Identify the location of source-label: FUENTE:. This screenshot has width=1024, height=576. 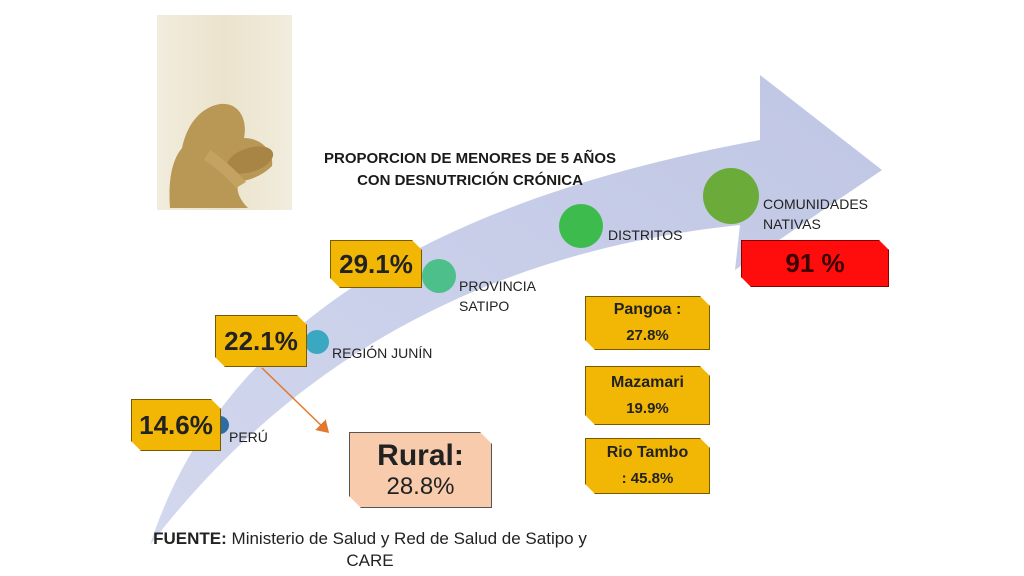
(190, 538).